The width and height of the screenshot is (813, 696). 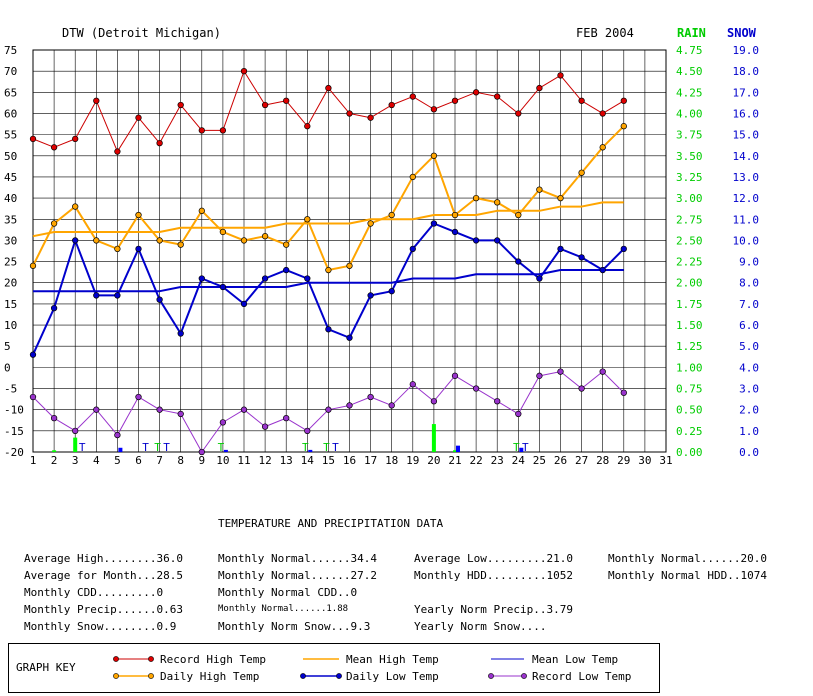 What do you see at coordinates (308, 460) in the screenshot?
I see `x-tick-label: 14` at bounding box center [308, 460].